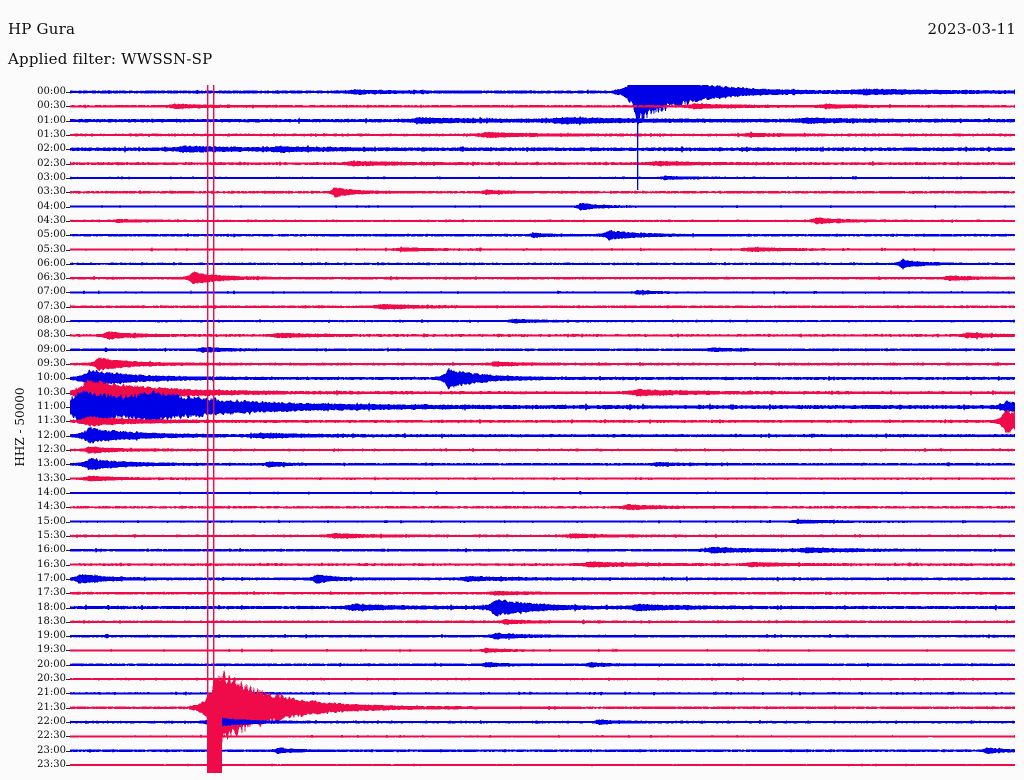 This screenshot has height=780, width=1024. What do you see at coordinates (51, 249) in the screenshot?
I see `time-label: 05:30` at bounding box center [51, 249].